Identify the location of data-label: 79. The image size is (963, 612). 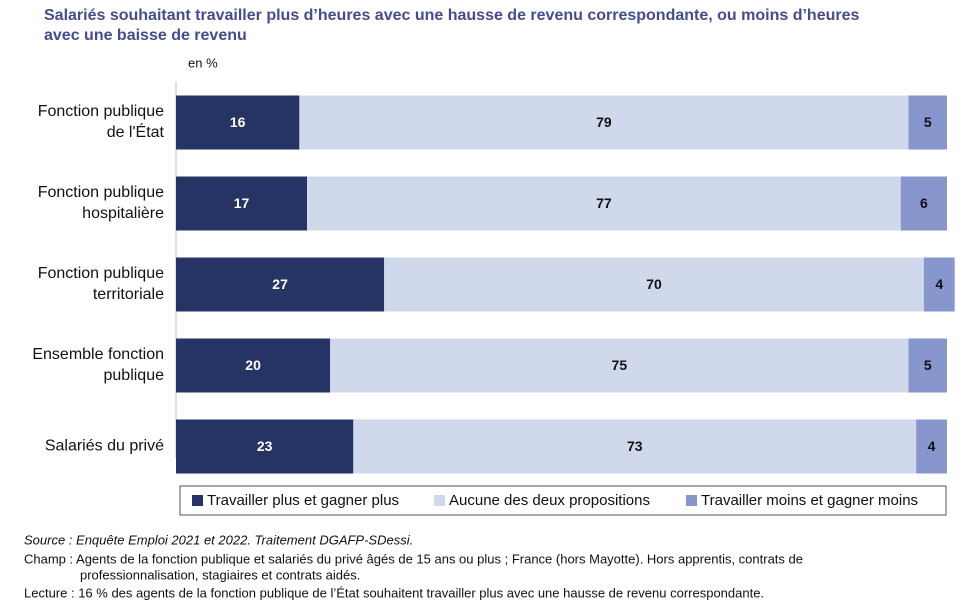
(604, 122).